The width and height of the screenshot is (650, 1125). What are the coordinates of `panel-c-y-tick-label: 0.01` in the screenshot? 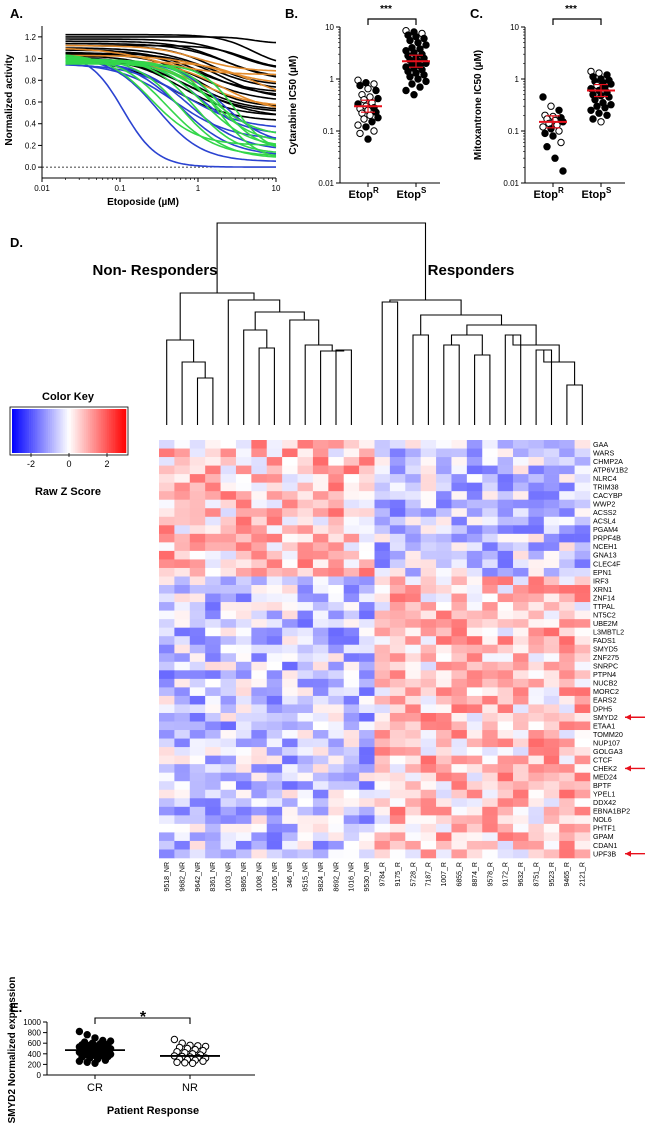 It's located at (511, 183).